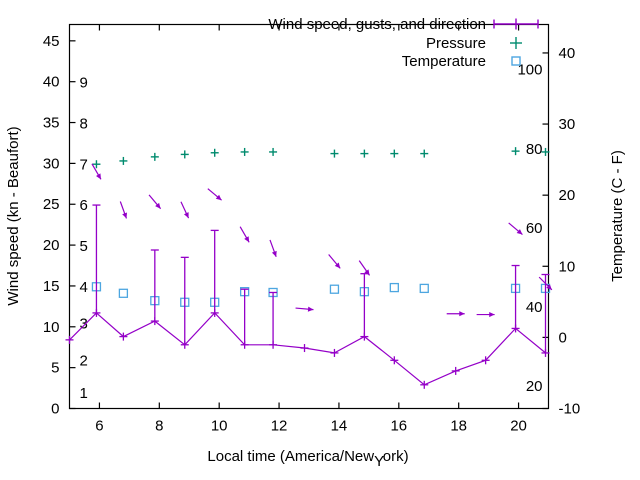 The height and width of the screenshot is (480, 640). Describe the element at coordinates (84, 246) in the screenshot. I see `beaufort-label: 5` at that location.